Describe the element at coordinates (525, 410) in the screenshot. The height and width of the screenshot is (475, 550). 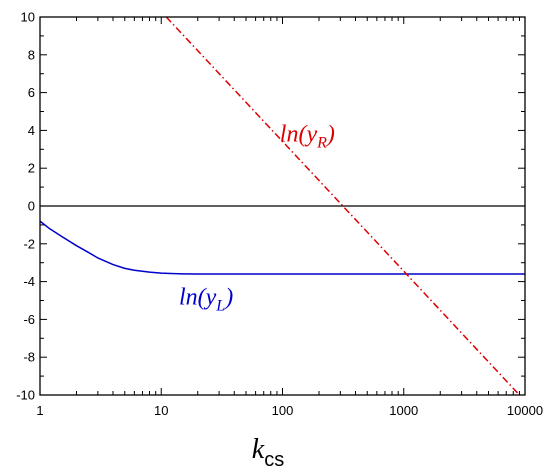
I see `x-tick-label: 10000` at that location.